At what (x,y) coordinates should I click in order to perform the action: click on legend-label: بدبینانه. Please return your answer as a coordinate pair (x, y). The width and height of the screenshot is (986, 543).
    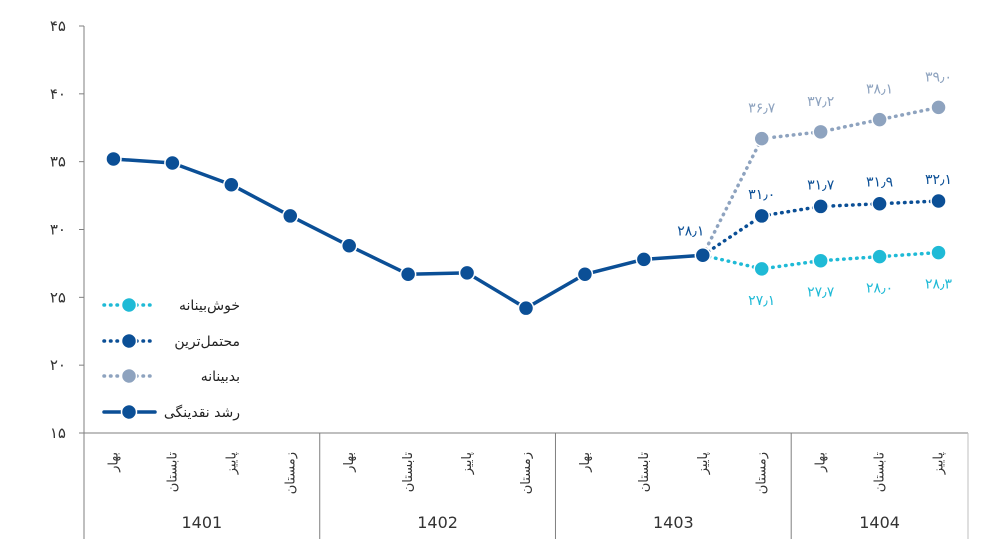
    Looking at the image, I should click on (220, 377).